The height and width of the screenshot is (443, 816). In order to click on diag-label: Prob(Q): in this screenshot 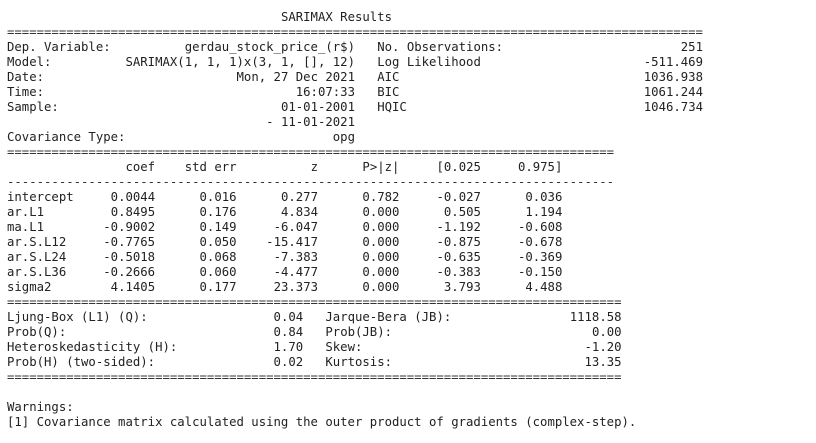, I will do `click(37, 332)`.